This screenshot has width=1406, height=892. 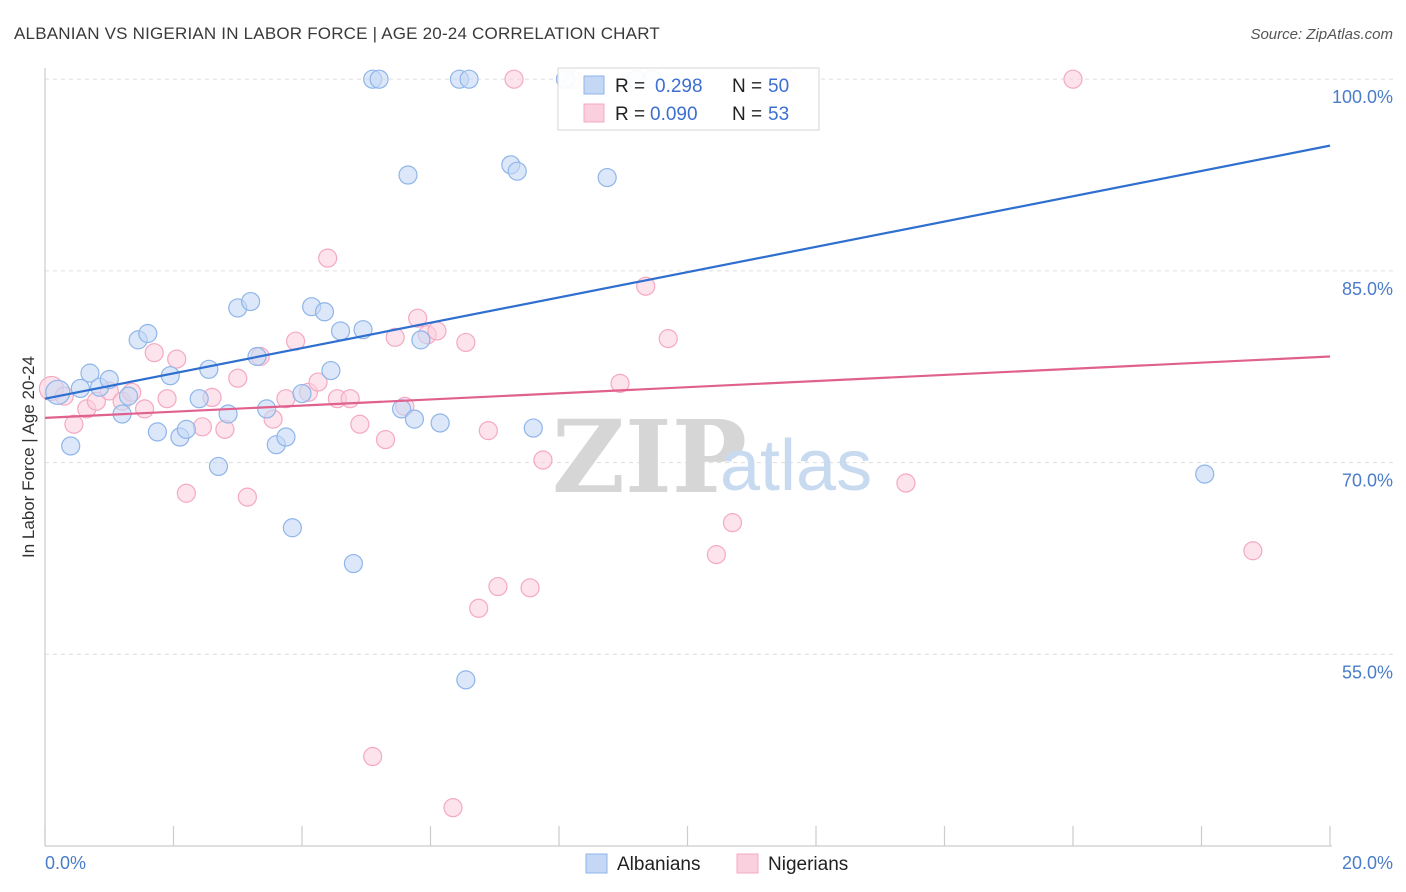 I want to click on watermark-zip: ZIP, so click(x=649, y=457).